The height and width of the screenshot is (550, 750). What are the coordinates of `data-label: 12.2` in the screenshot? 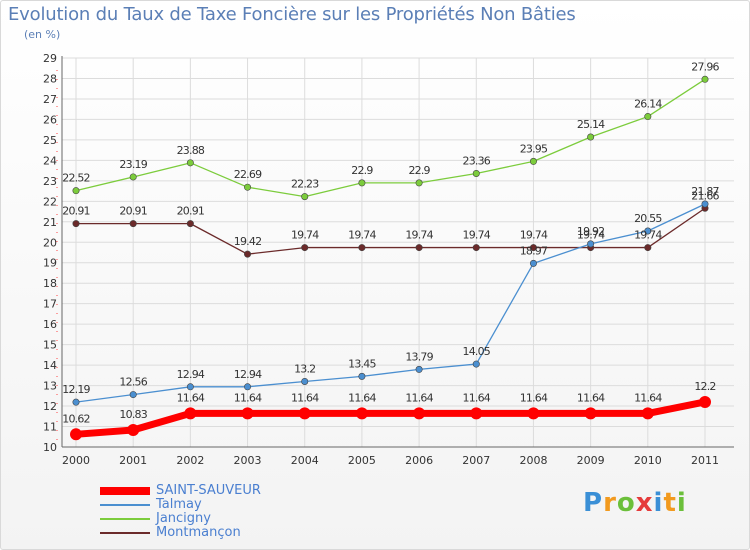 It's located at (704, 386).